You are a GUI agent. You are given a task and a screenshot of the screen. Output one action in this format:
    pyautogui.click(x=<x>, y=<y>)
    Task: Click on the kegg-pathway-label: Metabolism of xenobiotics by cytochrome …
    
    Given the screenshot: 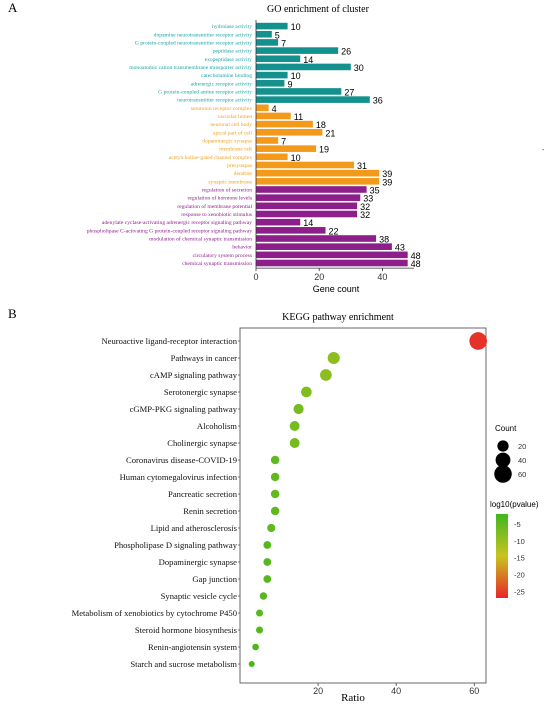 What is the action you would take?
    pyautogui.click(x=154, y=613)
    